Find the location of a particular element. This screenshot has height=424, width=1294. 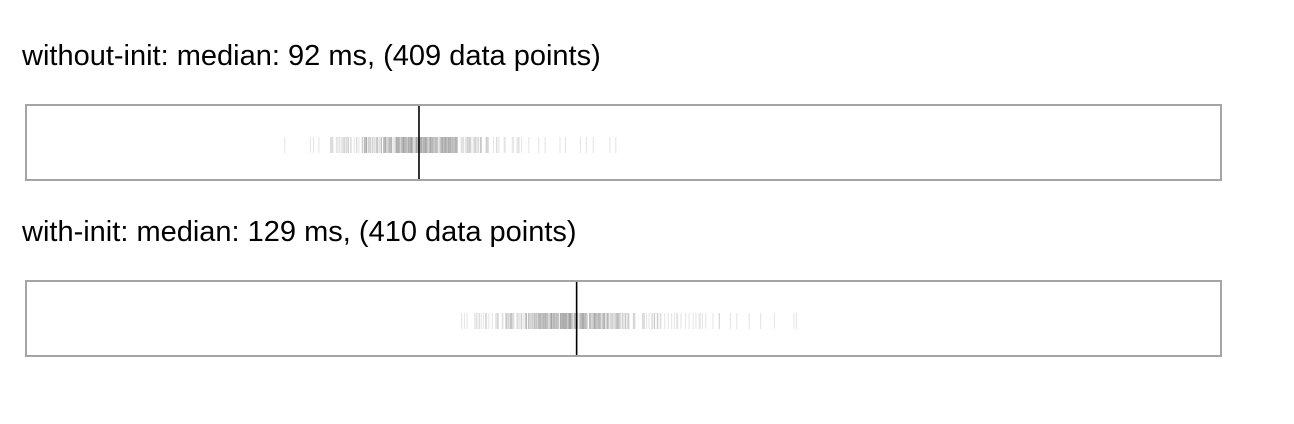

series-name: with-init is located at coordinates (71, 232).